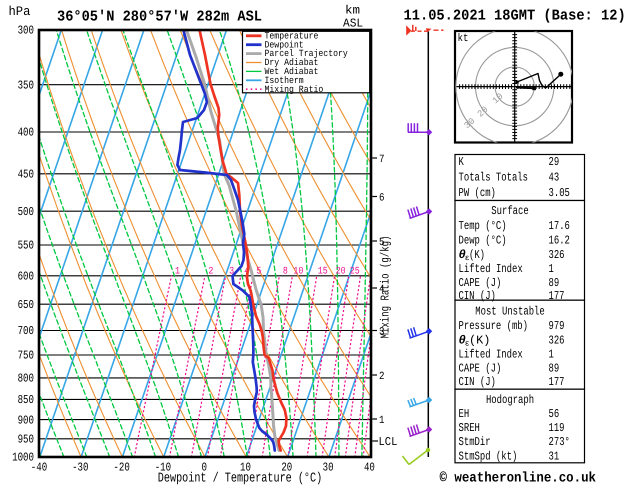  I want to click on svg-text: 30, so click(328, 468).